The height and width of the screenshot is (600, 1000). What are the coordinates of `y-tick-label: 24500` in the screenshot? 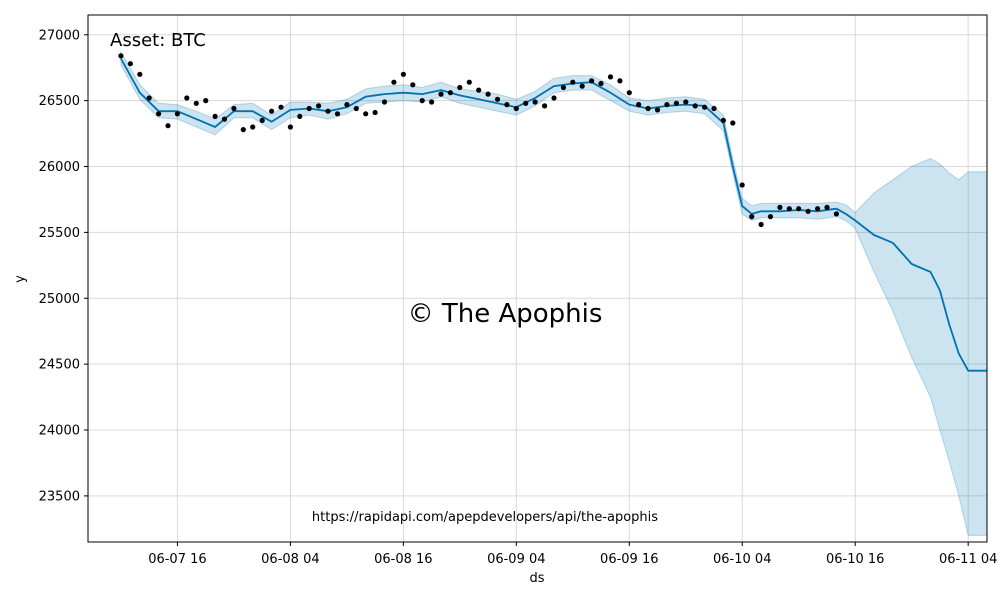 It's located at (59, 365).